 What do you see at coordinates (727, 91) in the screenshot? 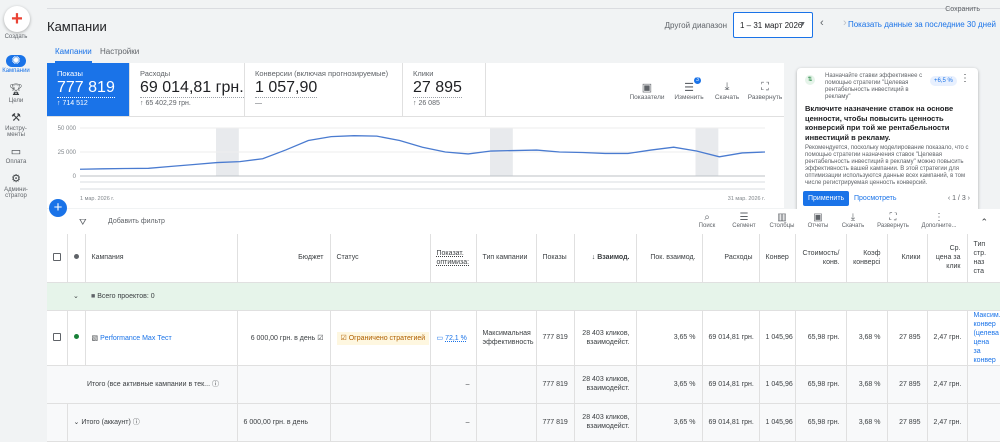
I see `download-button: ⤓ Скачать` at bounding box center [727, 91].